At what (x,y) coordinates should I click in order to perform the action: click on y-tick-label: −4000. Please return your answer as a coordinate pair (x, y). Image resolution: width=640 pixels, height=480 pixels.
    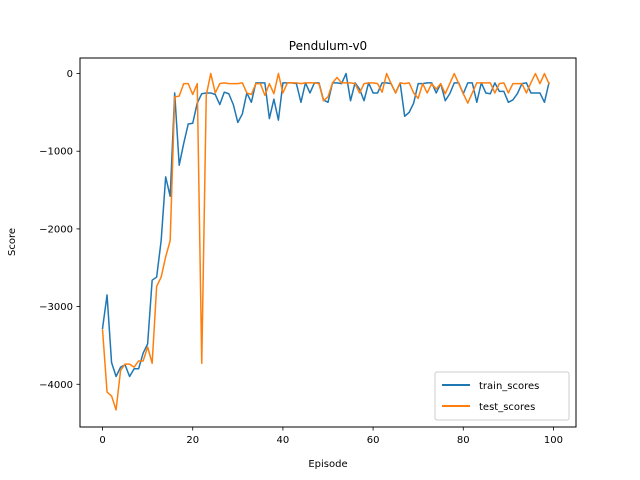
    Looking at the image, I should click on (56, 385).